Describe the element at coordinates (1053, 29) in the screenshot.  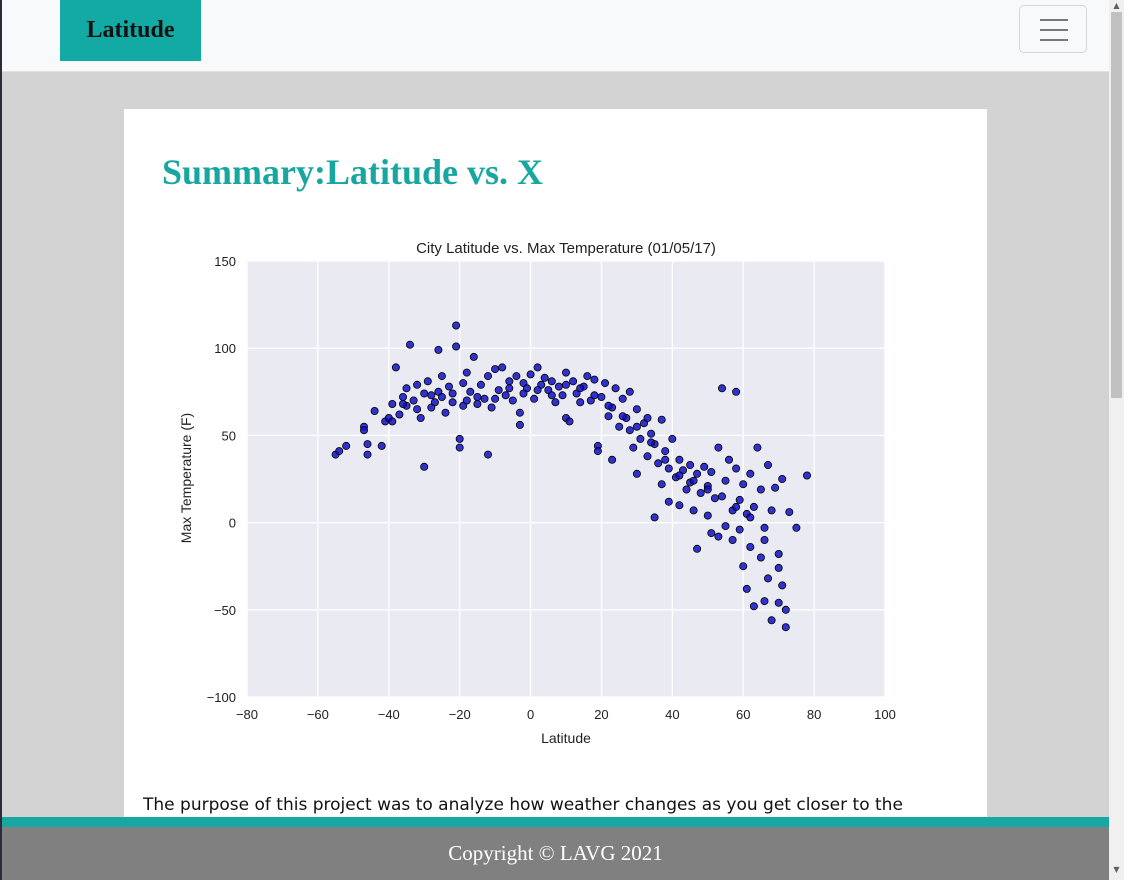
I see `menu-toggle-button` at that location.